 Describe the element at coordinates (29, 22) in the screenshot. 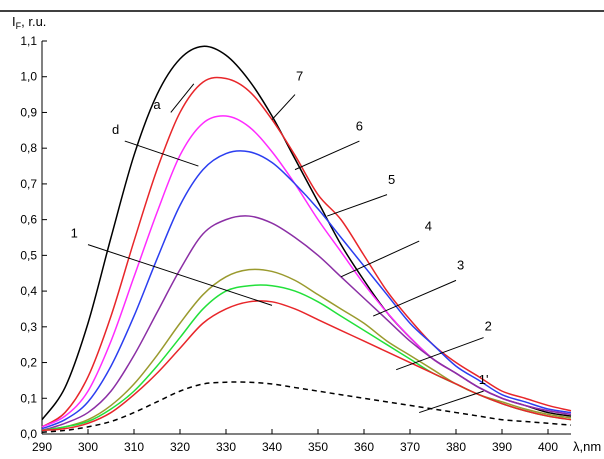

I see `y-axis-title: IF, r.u.` at that location.